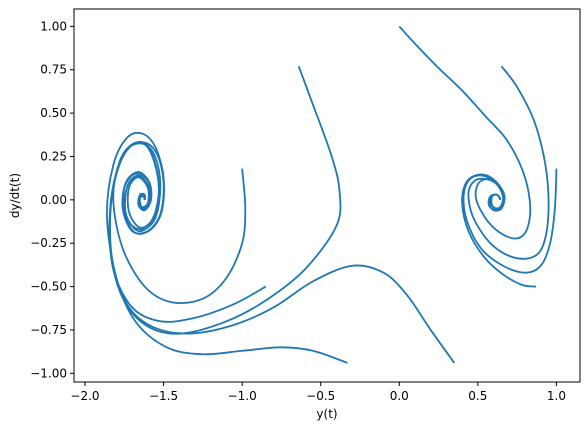 The height and width of the screenshot is (432, 587). What do you see at coordinates (53, 70) in the screenshot?
I see `y-tick-label: 0.75` at bounding box center [53, 70].